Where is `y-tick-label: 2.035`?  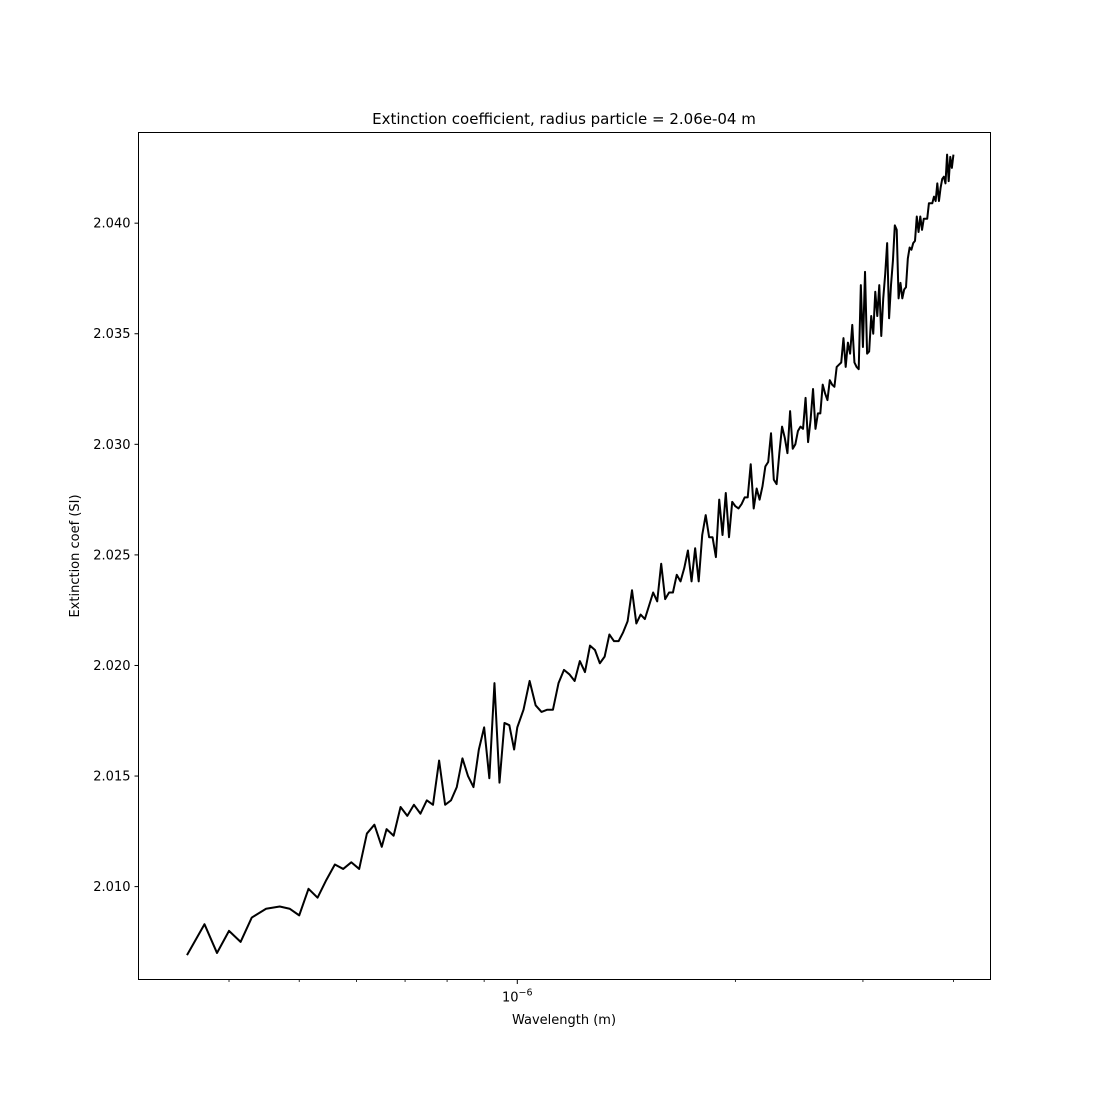
y-tick-label: 2.035 is located at coordinates (111, 334).